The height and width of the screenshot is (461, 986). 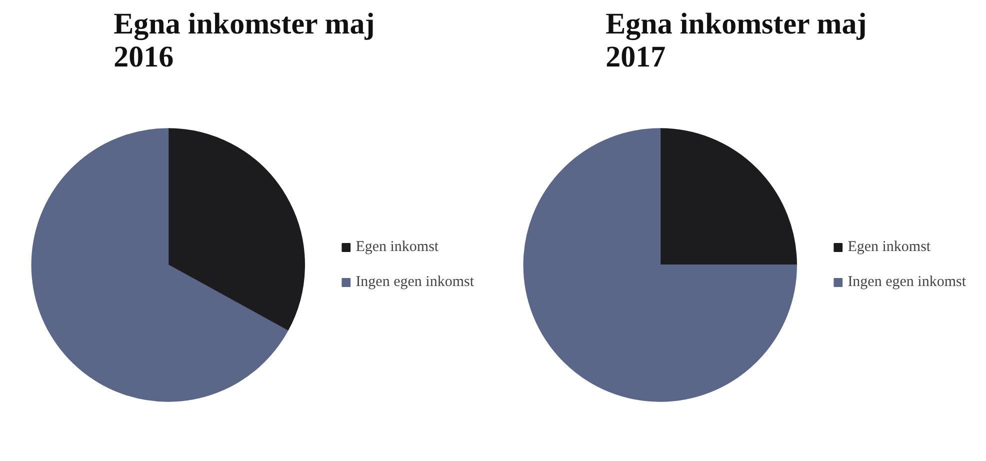 I want to click on chart-title: Egna inkomster maj 2016, so click(x=244, y=41).